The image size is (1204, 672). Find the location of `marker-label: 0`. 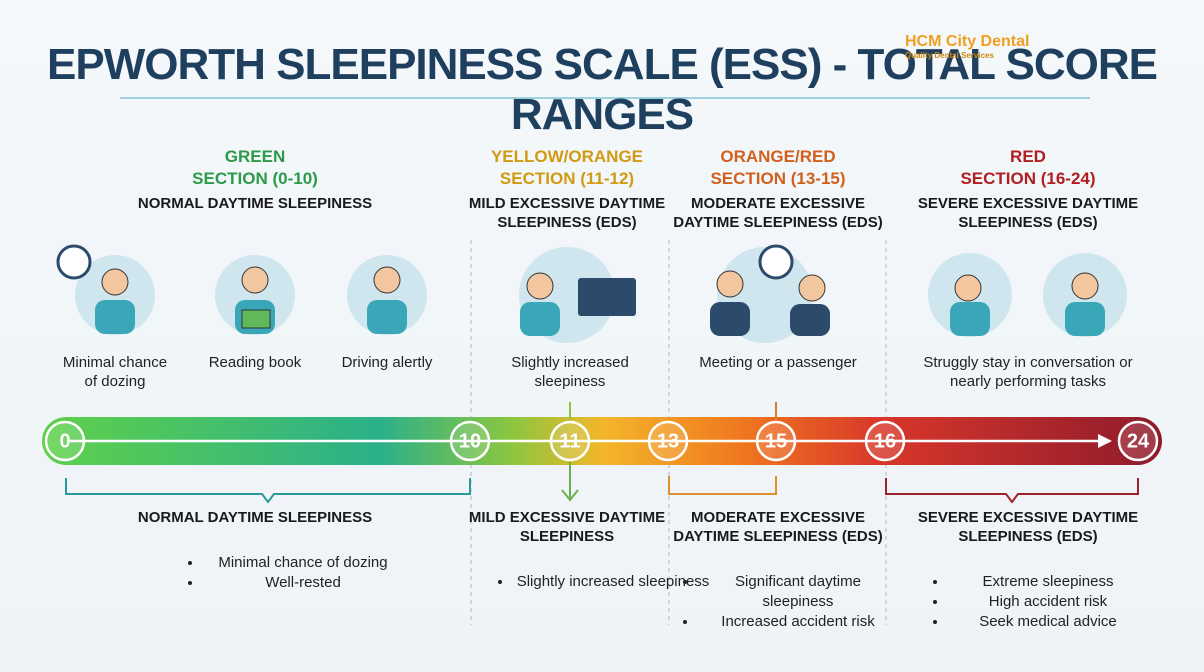

marker-label: 0 is located at coordinates (64, 441).